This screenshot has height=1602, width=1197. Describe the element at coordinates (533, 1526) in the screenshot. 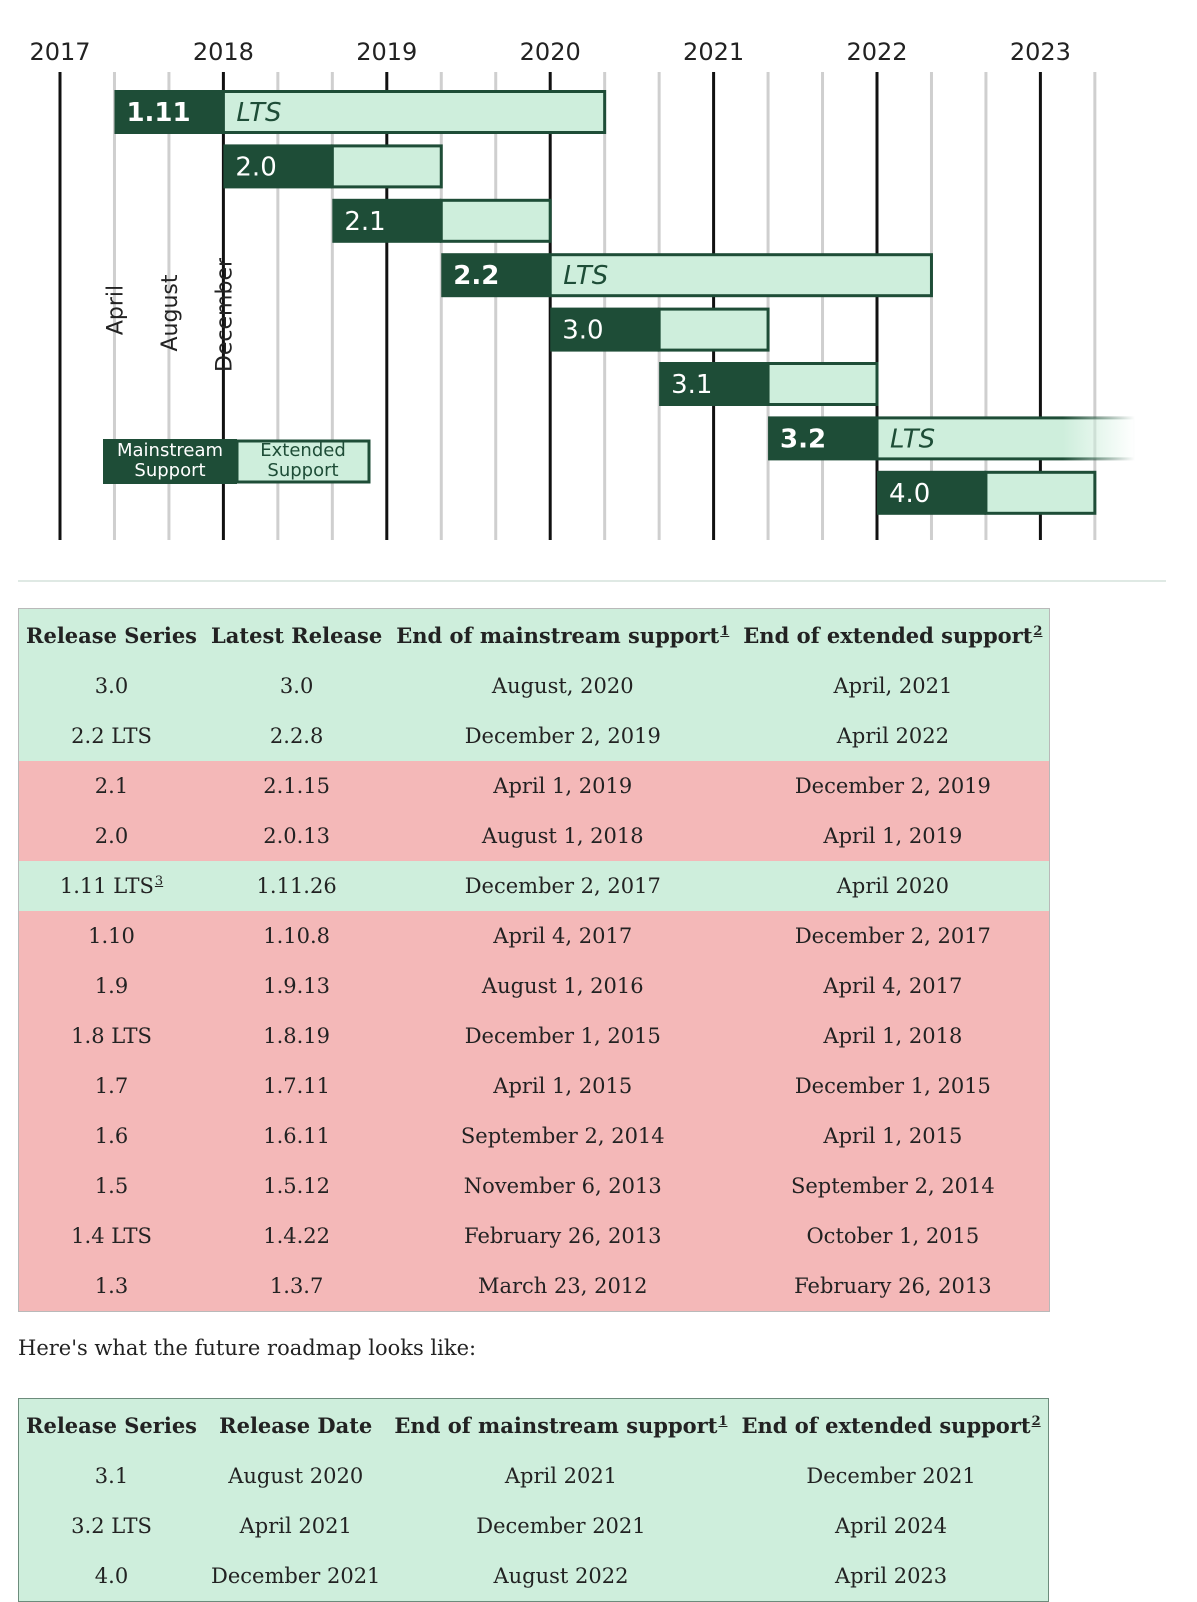

I see `table-row: 3.2 LTS April 2021 December 2021 April 2024` at that location.